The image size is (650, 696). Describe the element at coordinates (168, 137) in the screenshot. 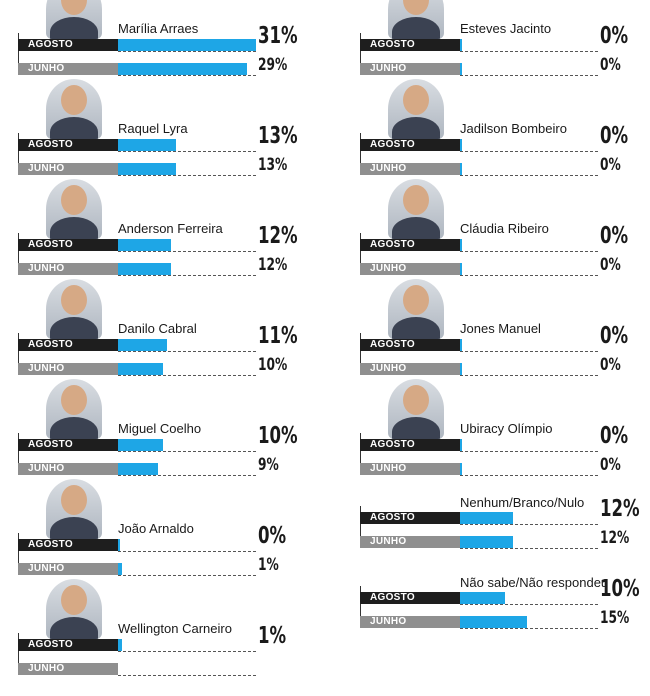

I see `candidate-block: Raquel Lyra AGOSTO 13% JUNHO 13%` at that location.